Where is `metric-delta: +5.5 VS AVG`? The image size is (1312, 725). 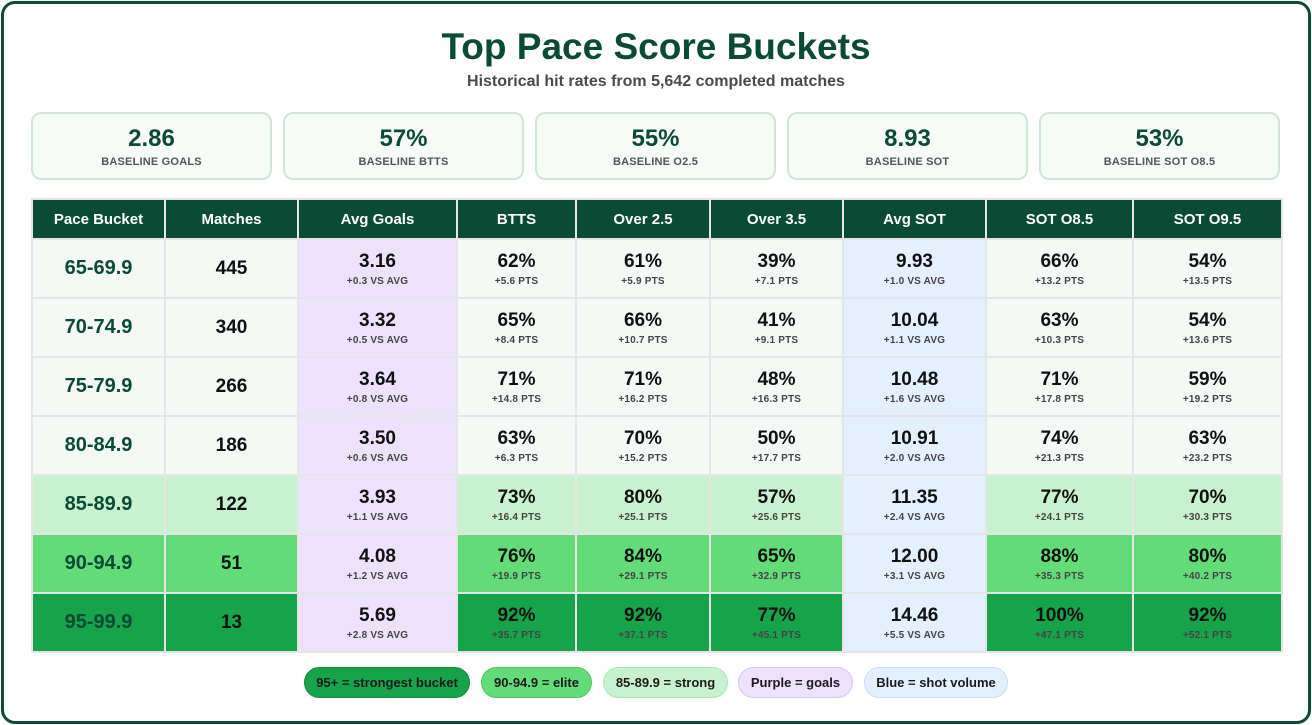 metric-delta: +5.5 VS AVG is located at coordinates (914, 635).